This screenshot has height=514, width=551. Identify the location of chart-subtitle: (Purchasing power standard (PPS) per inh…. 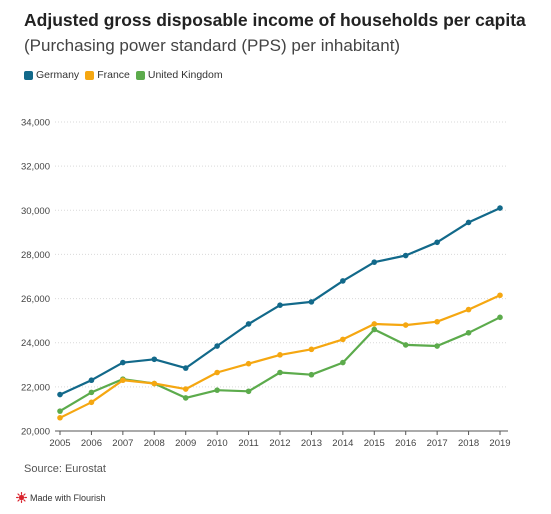
(212, 45).